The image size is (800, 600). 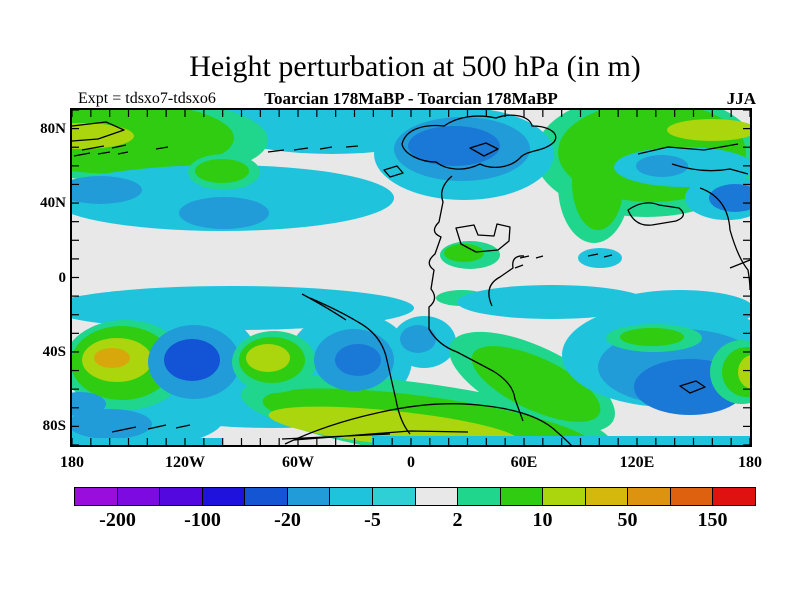 What do you see at coordinates (411, 462) in the screenshot?
I see `lon-tick-label: 0` at bounding box center [411, 462].